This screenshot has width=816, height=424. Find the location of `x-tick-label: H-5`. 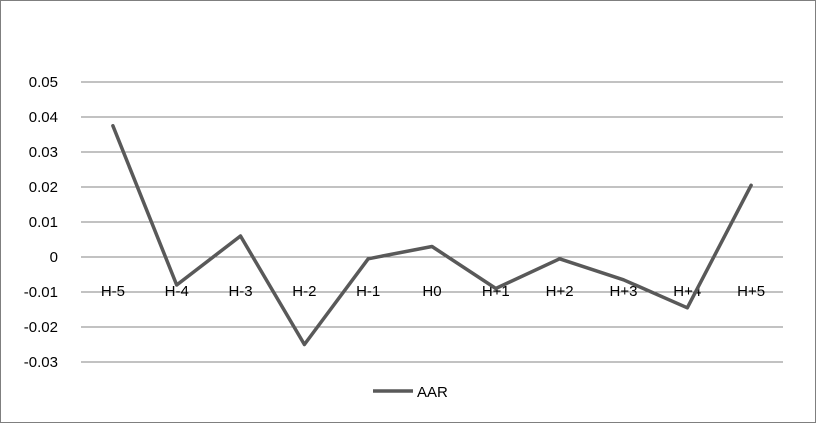

x-tick-label: H-5 is located at coordinates (113, 291).